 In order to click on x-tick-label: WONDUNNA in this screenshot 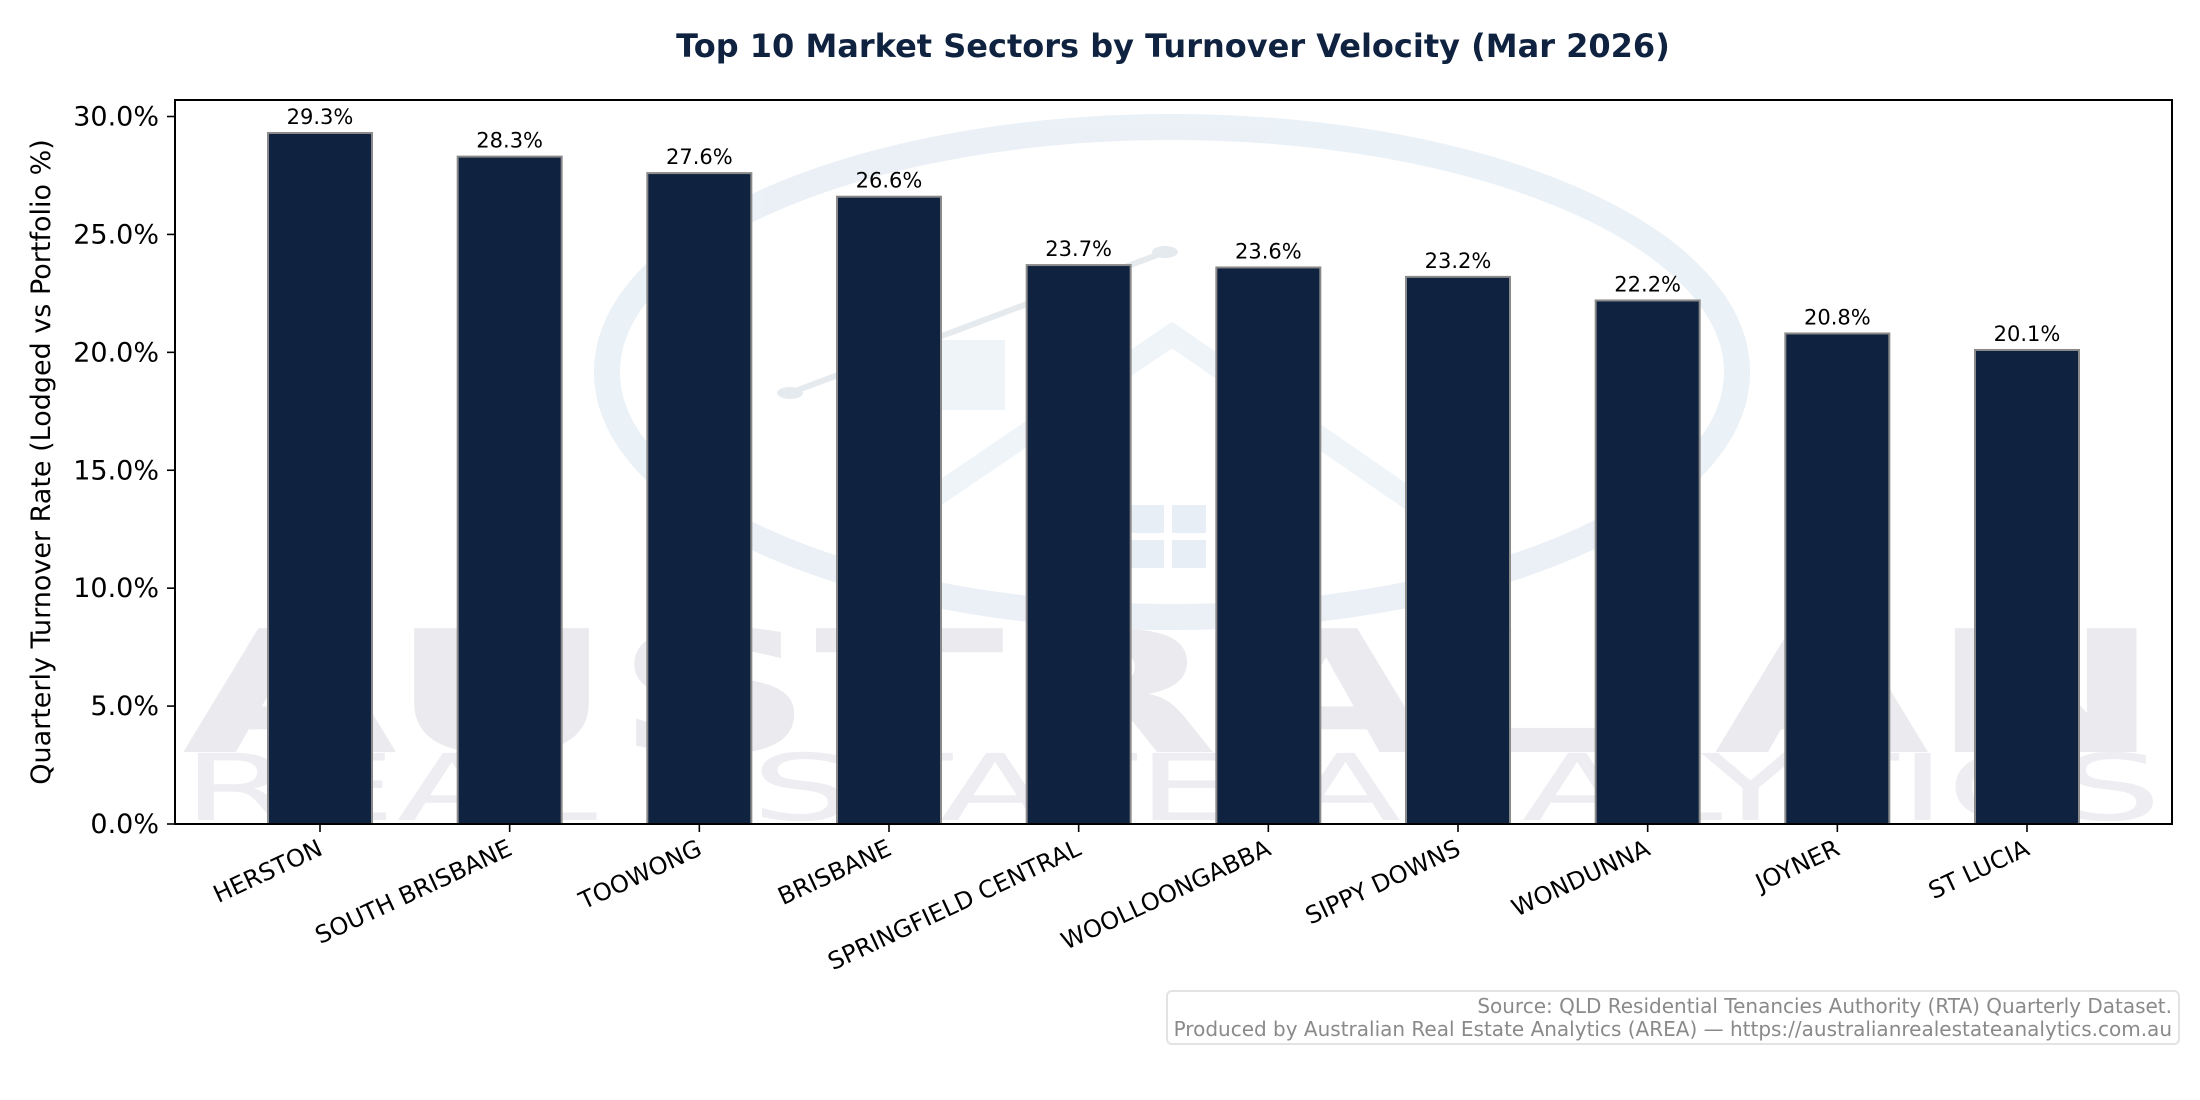, I will do `click(1580, 878)`.